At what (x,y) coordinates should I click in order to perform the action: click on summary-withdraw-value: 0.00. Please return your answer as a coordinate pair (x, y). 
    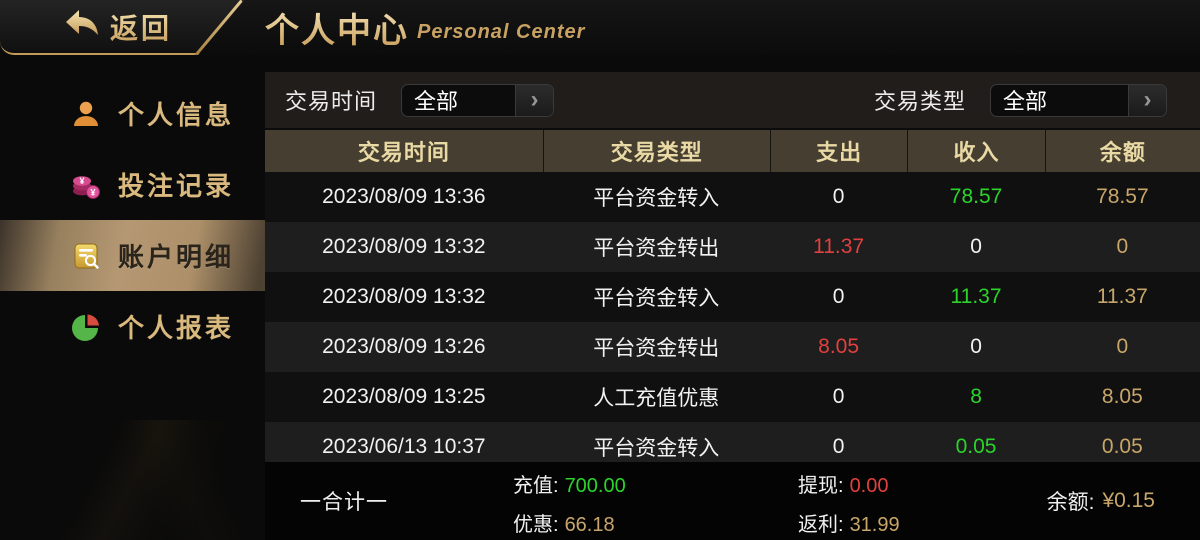
    Looking at the image, I should click on (869, 486).